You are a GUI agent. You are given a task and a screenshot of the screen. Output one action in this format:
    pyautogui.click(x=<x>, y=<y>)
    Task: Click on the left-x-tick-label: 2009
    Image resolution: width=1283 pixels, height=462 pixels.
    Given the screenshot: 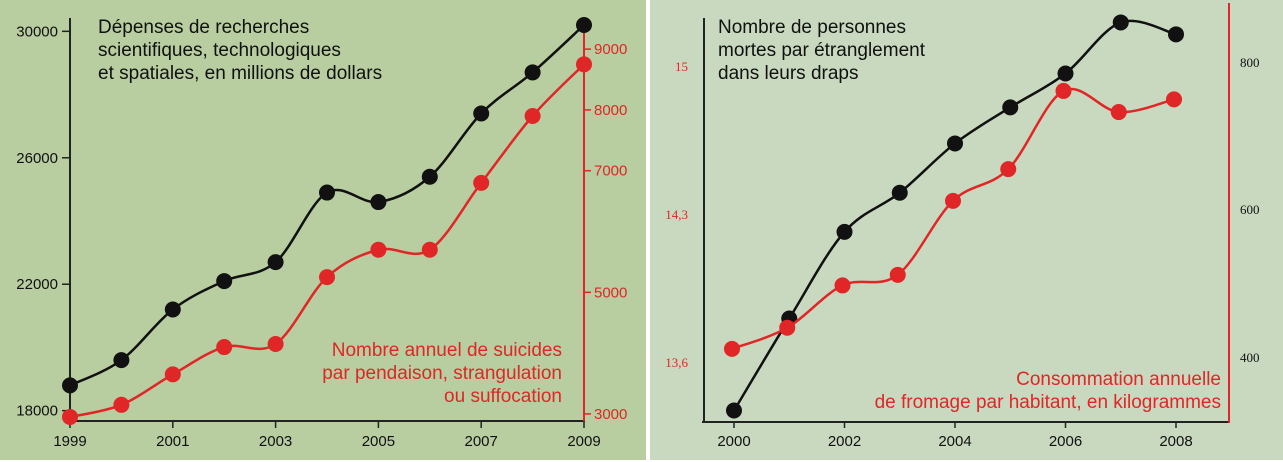 What is the action you would take?
    pyautogui.click(x=583, y=441)
    